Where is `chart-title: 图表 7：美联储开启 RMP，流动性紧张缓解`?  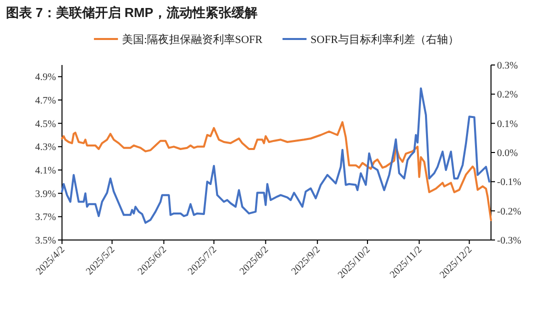
chart-title: 图表 7：美联储开启 RMP，流动性紧张缓解 is located at coordinates (132, 12).